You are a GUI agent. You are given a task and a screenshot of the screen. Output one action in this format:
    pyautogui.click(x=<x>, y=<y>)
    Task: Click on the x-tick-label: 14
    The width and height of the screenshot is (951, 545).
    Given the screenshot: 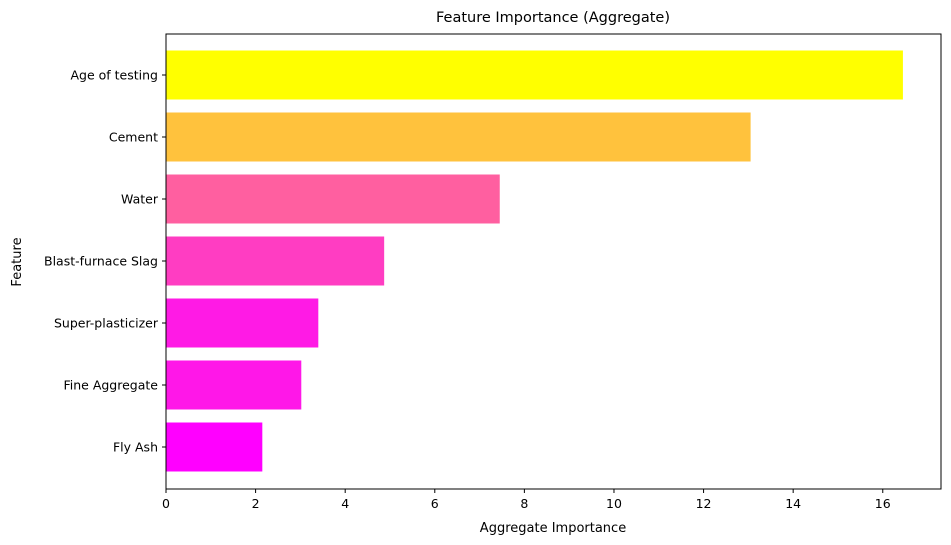 What is the action you would take?
    pyautogui.click(x=793, y=503)
    